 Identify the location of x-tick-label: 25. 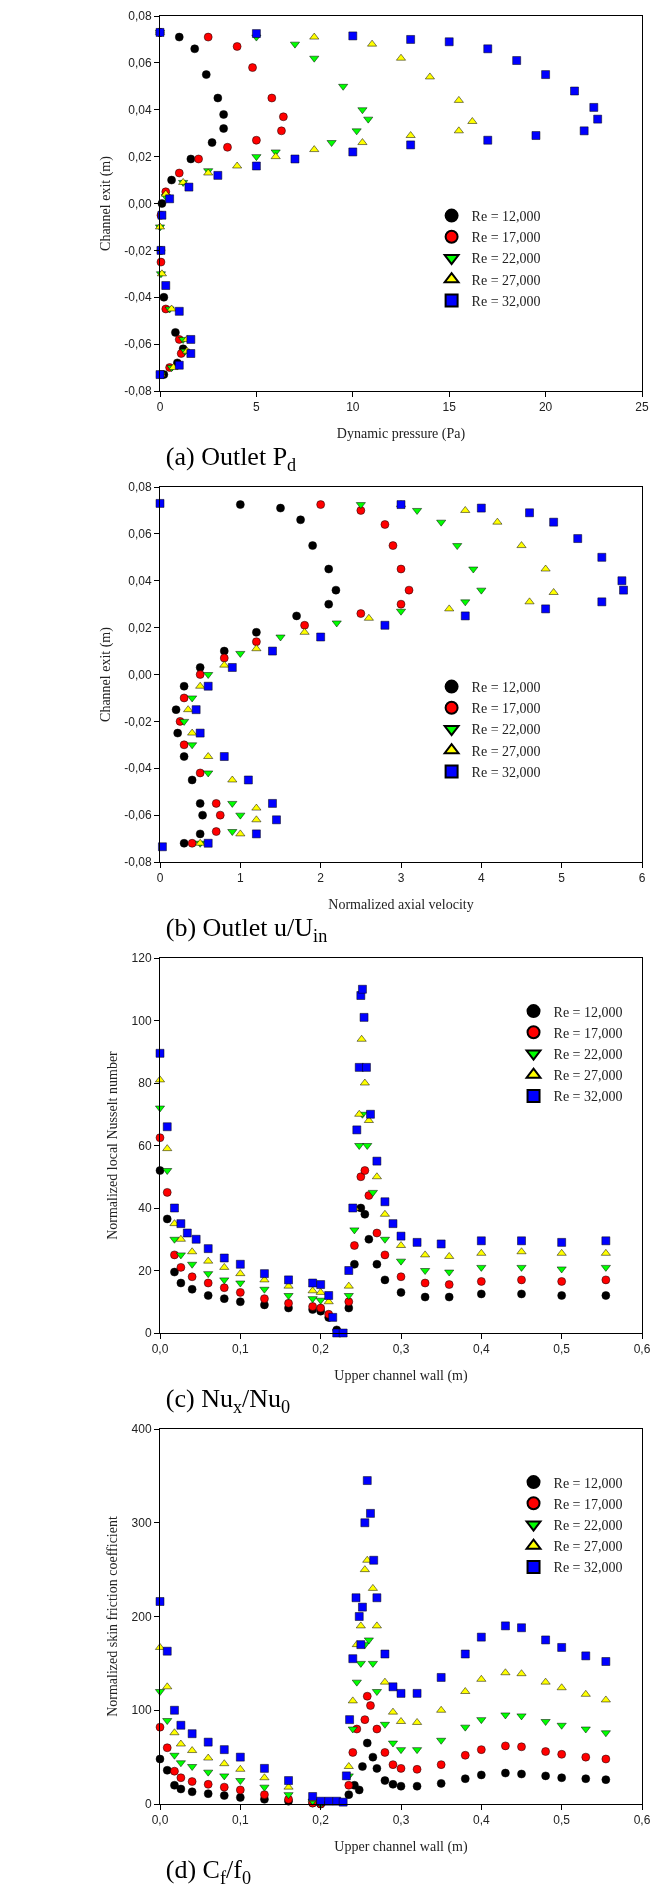
(642, 407).